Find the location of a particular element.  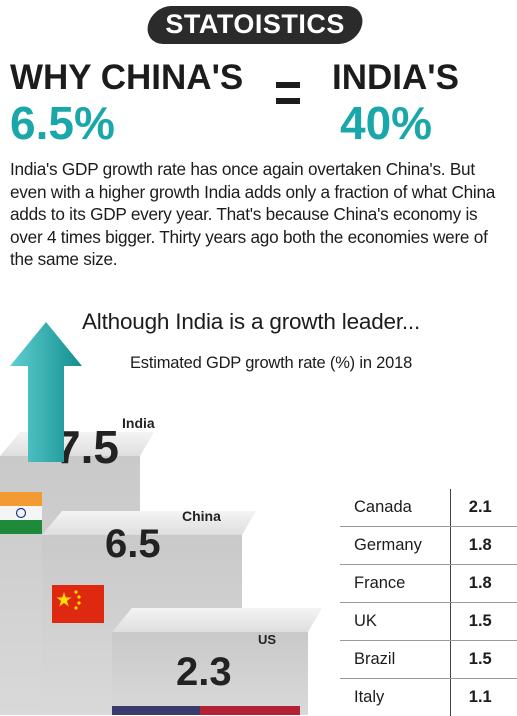

us-flag-icon is located at coordinates (206, 710).